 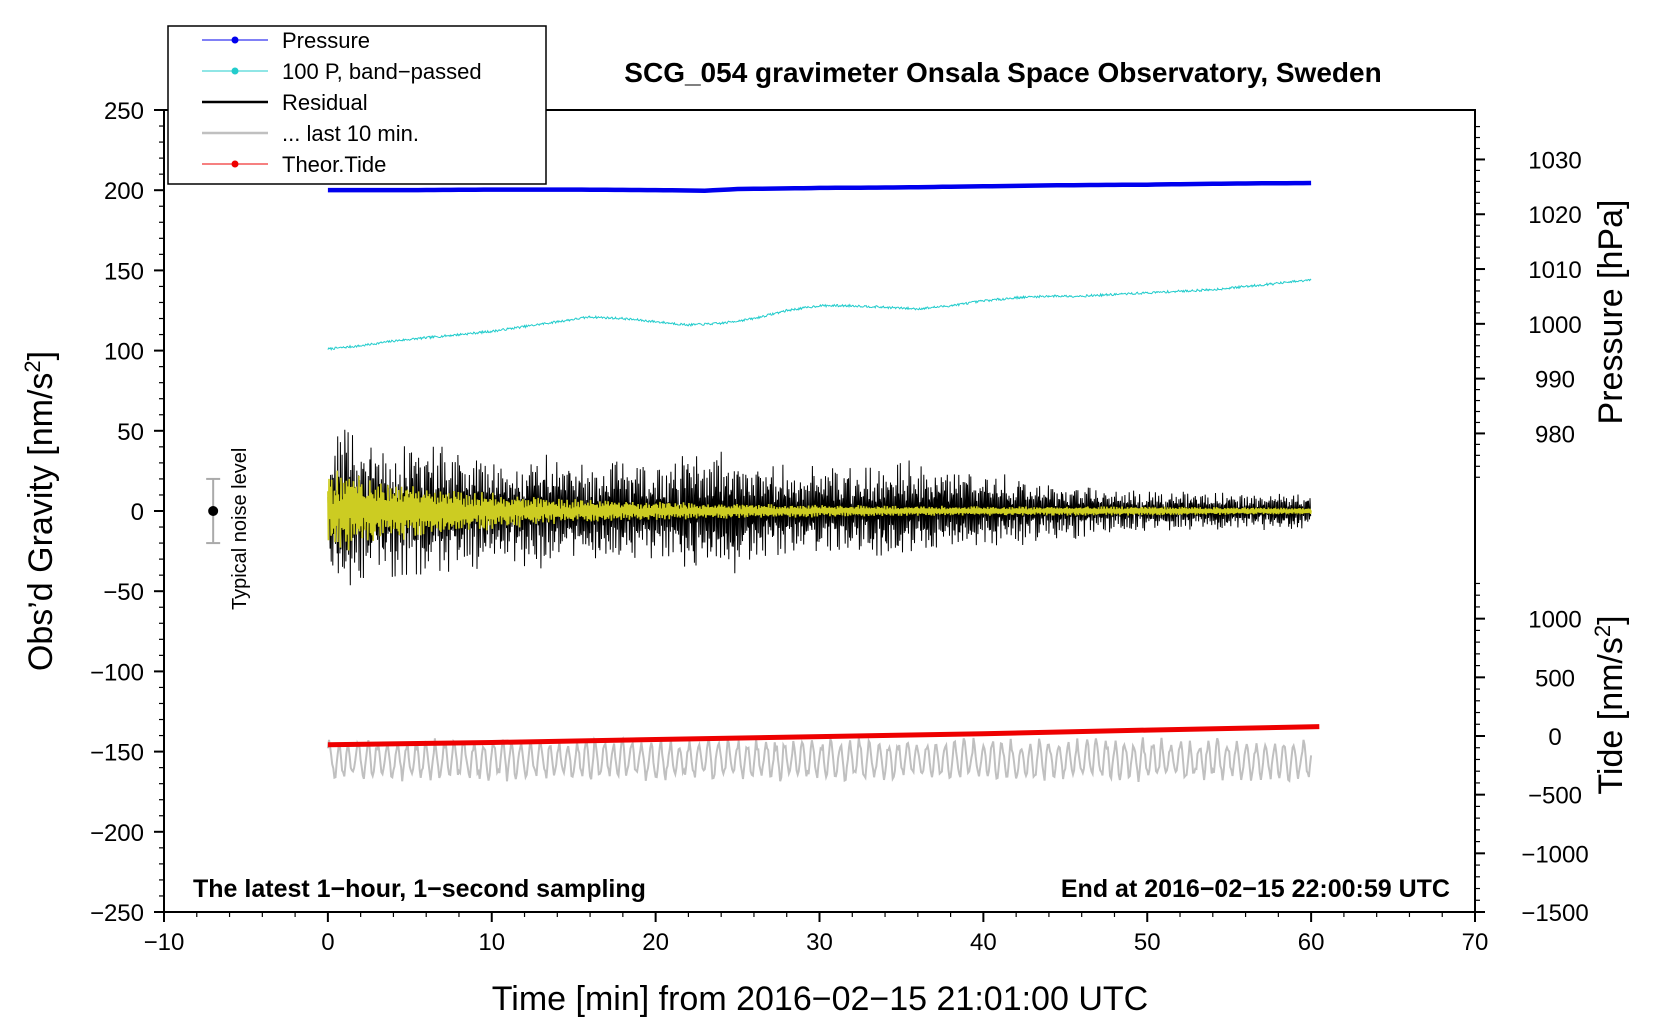 I want to click on x-axis-title: Time [min] from 2016−02−15 21:01:00 UTC, so click(x=820, y=999).